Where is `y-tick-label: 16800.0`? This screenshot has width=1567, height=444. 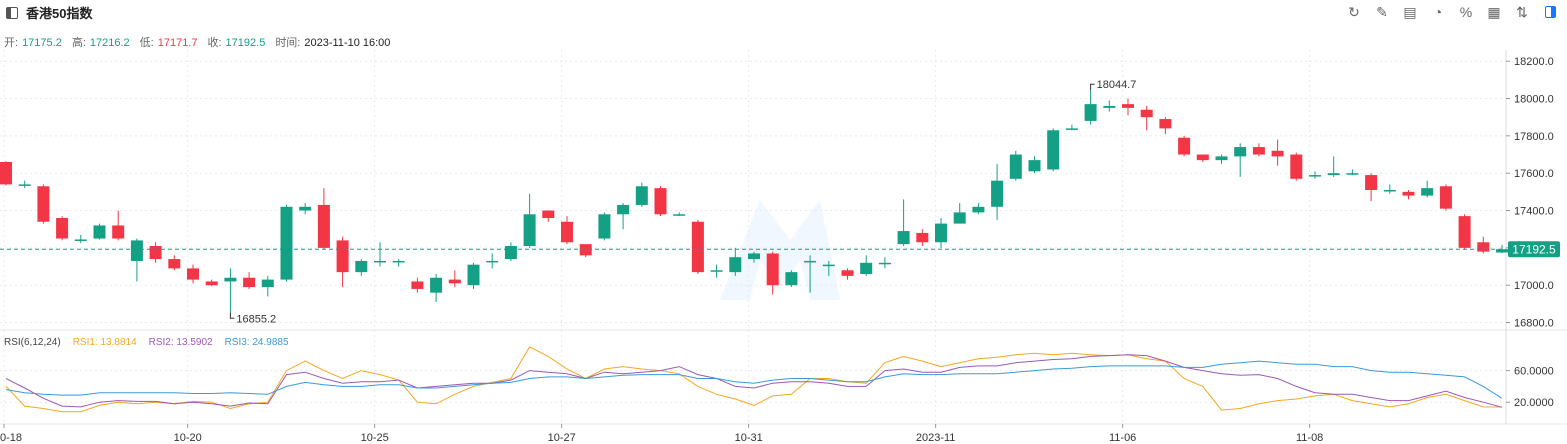 y-tick-label: 16800.0 is located at coordinates (1534, 324).